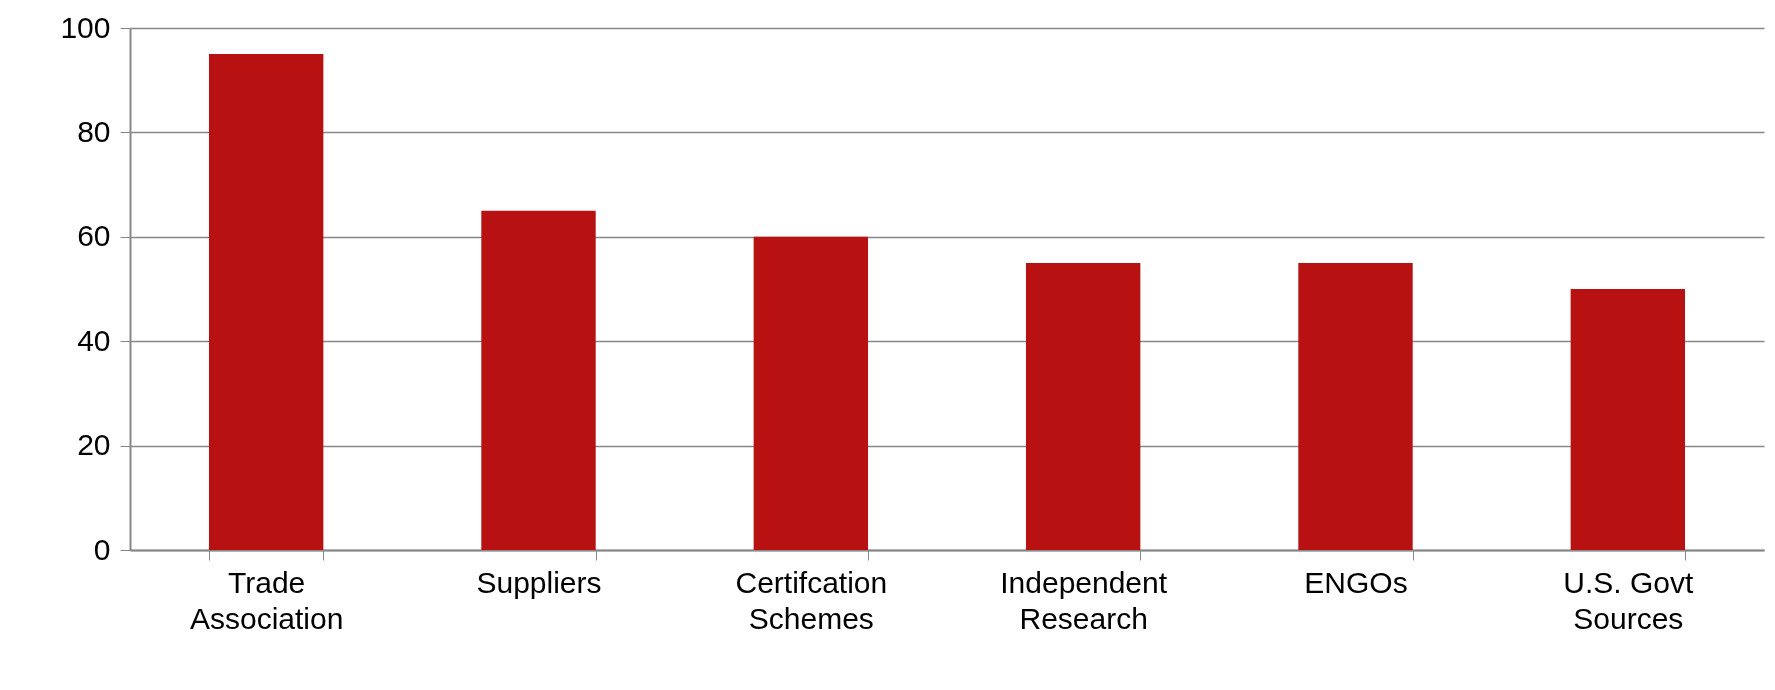 The width and height of the screenshot is (1775, 690). I want to click on y-tick-label: 100, so click(85, 27).